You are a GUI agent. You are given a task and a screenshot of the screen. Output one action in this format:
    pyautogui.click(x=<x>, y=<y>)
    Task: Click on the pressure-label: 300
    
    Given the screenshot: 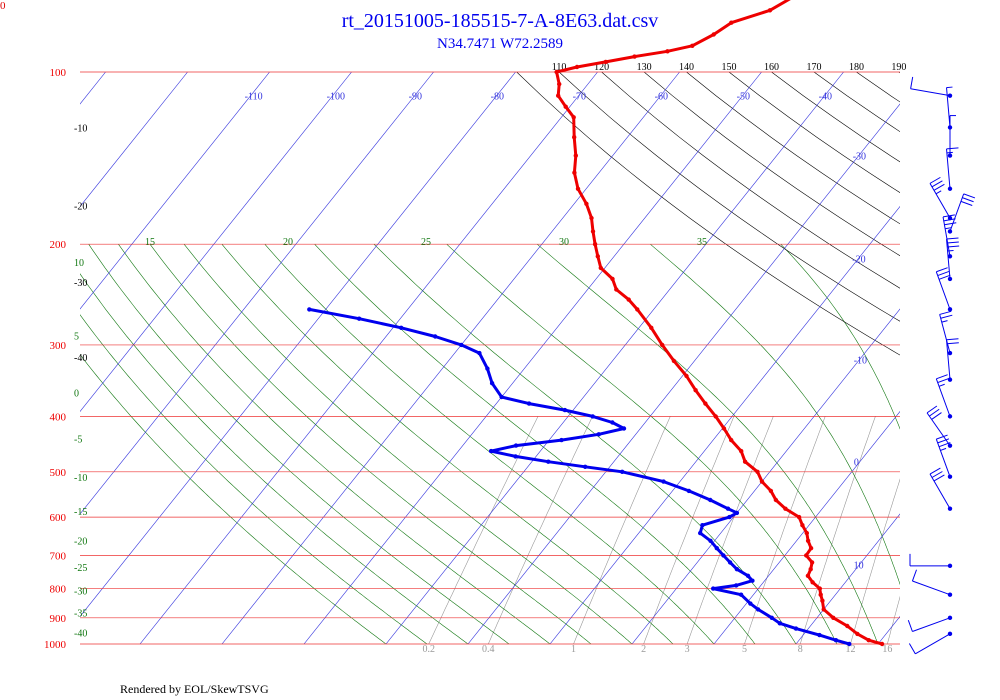 What is the action you would take?
    pyautogui.click(x=58, y=346)
    